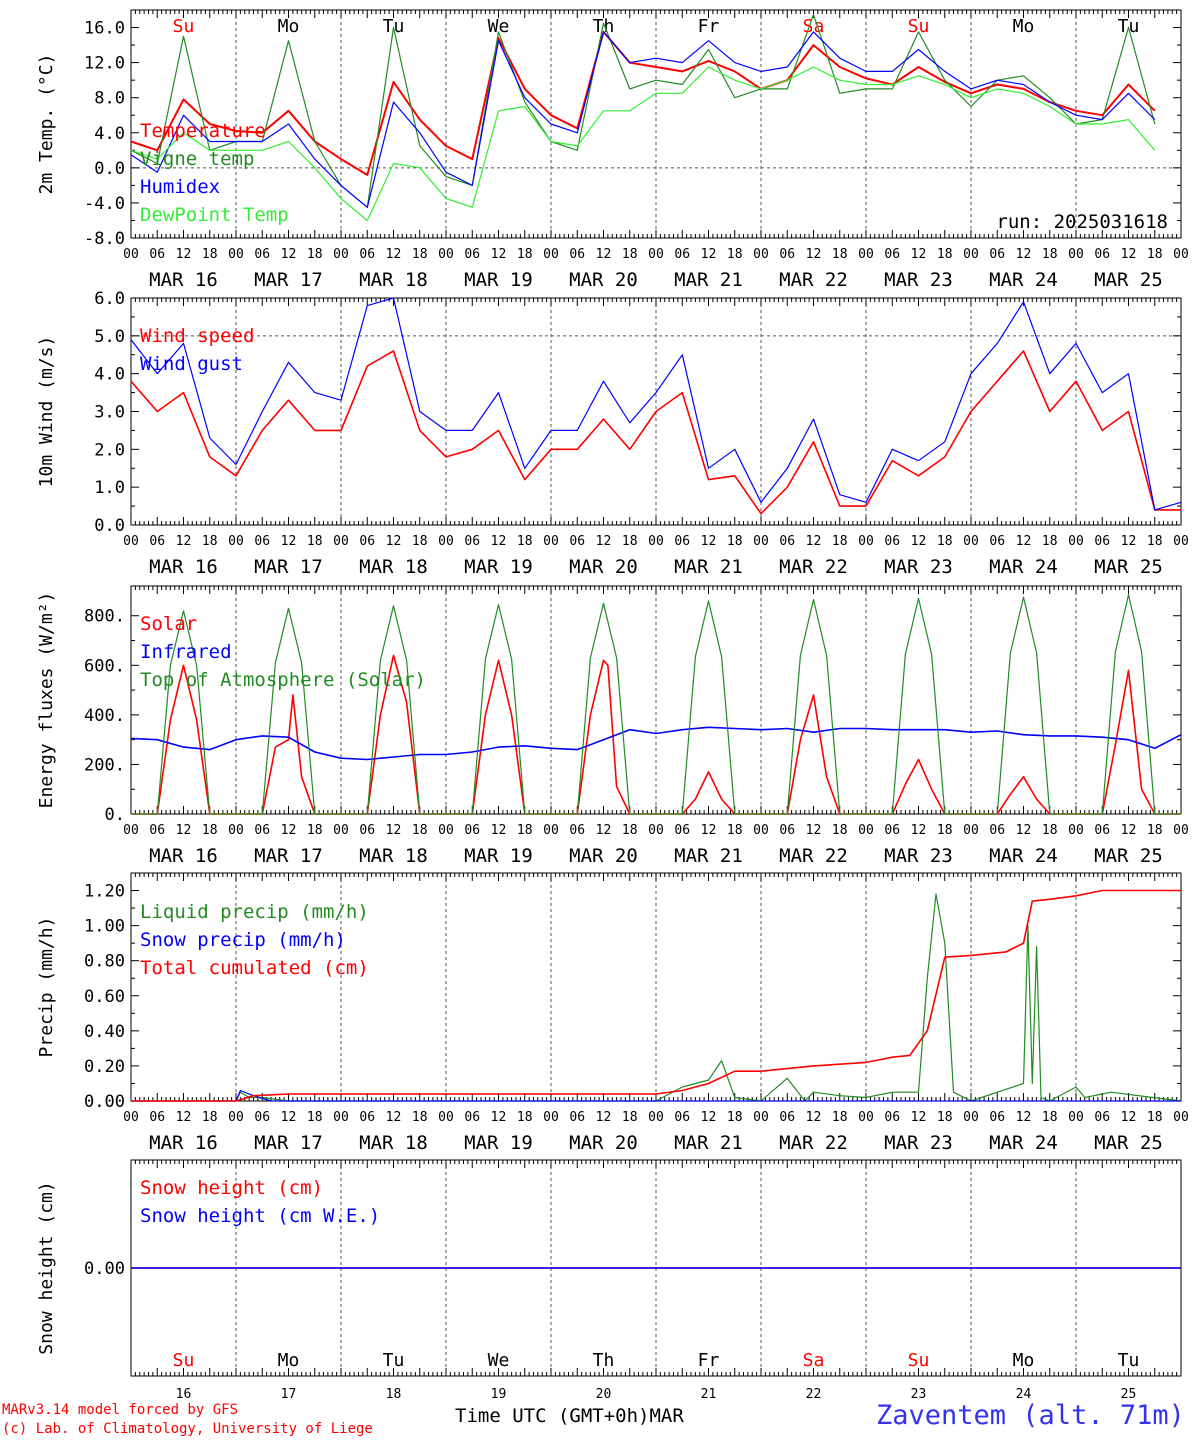  I want to click on legend-entry: DewPoint Temp, so click(214, 215).